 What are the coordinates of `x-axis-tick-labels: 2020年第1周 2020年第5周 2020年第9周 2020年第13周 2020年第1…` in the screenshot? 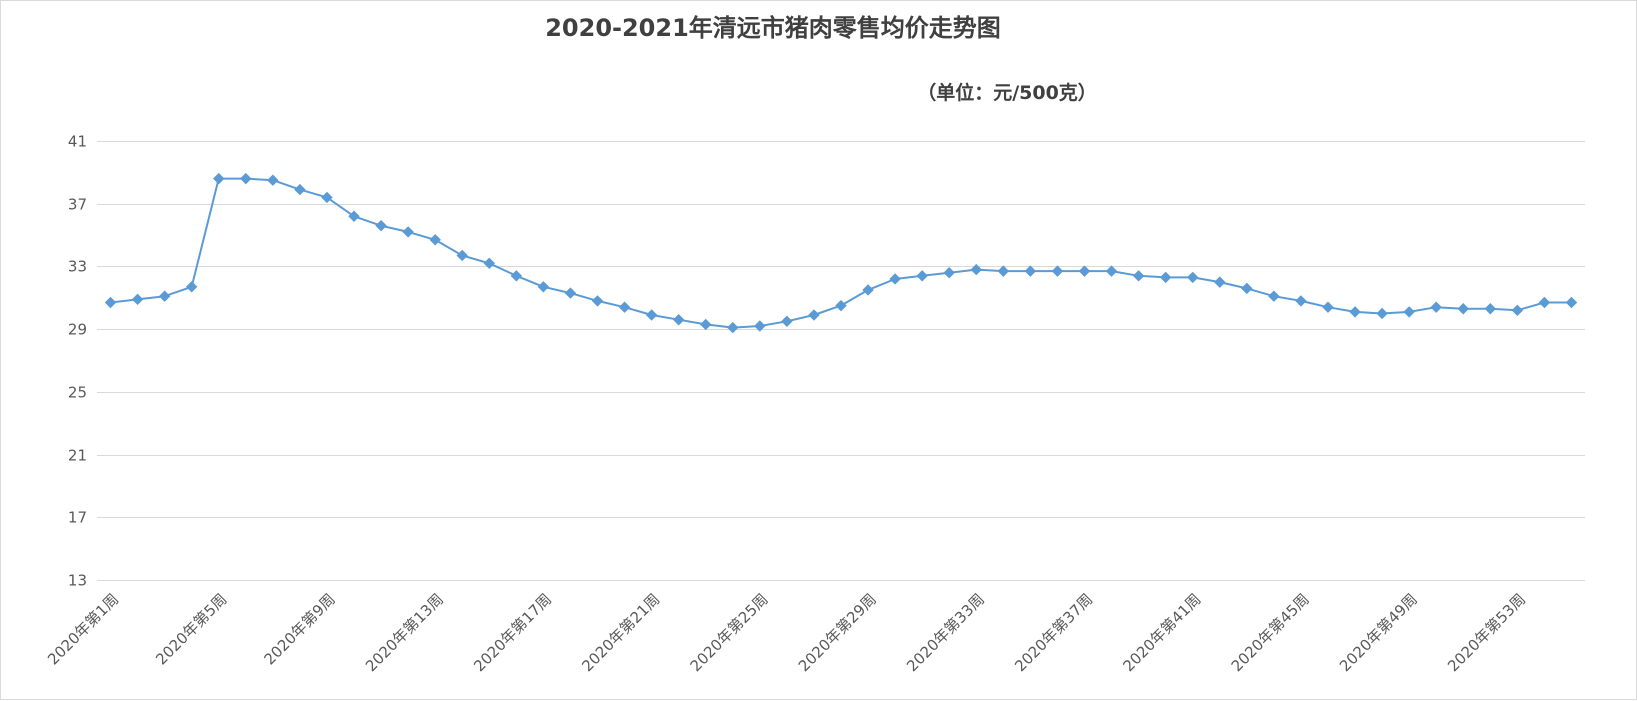 It's located at (786, 632).